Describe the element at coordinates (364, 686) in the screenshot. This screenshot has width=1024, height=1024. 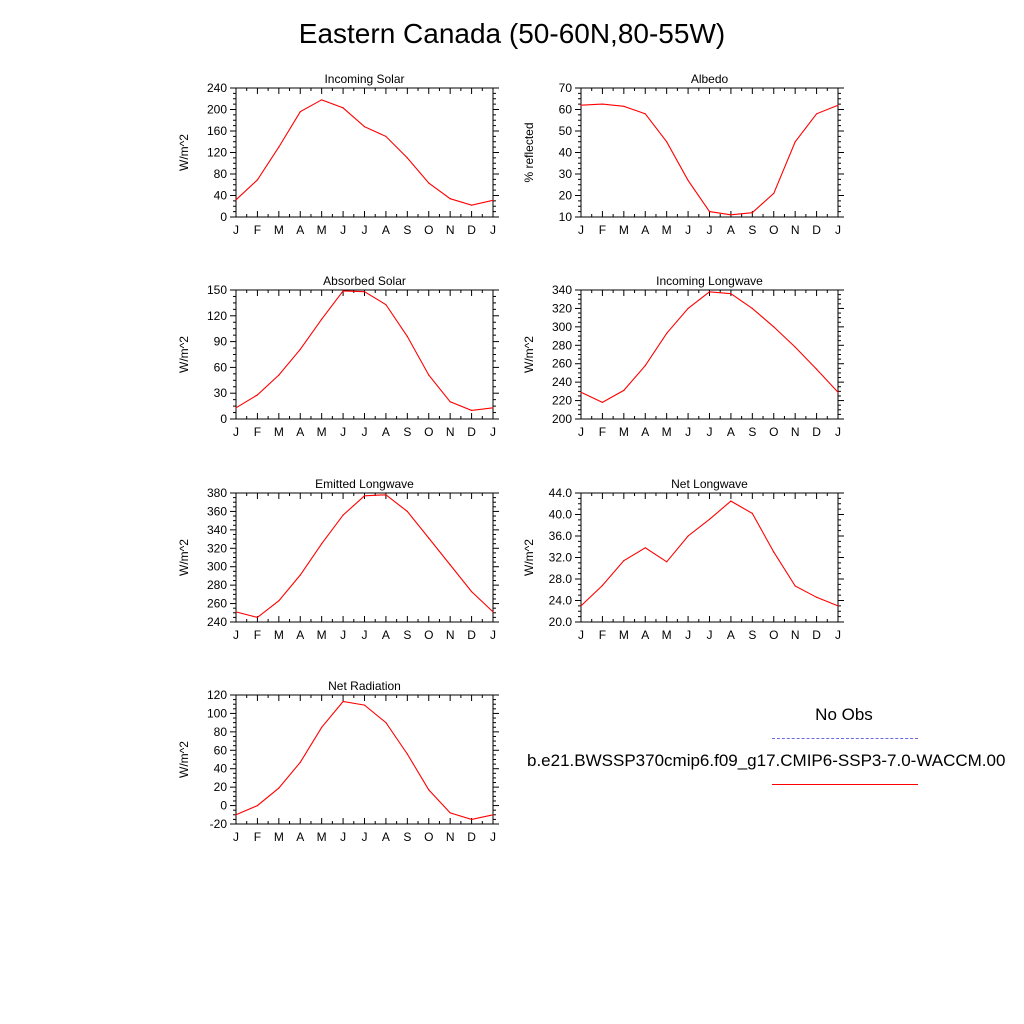
I see `panel-title: Net Radiation` at that location.